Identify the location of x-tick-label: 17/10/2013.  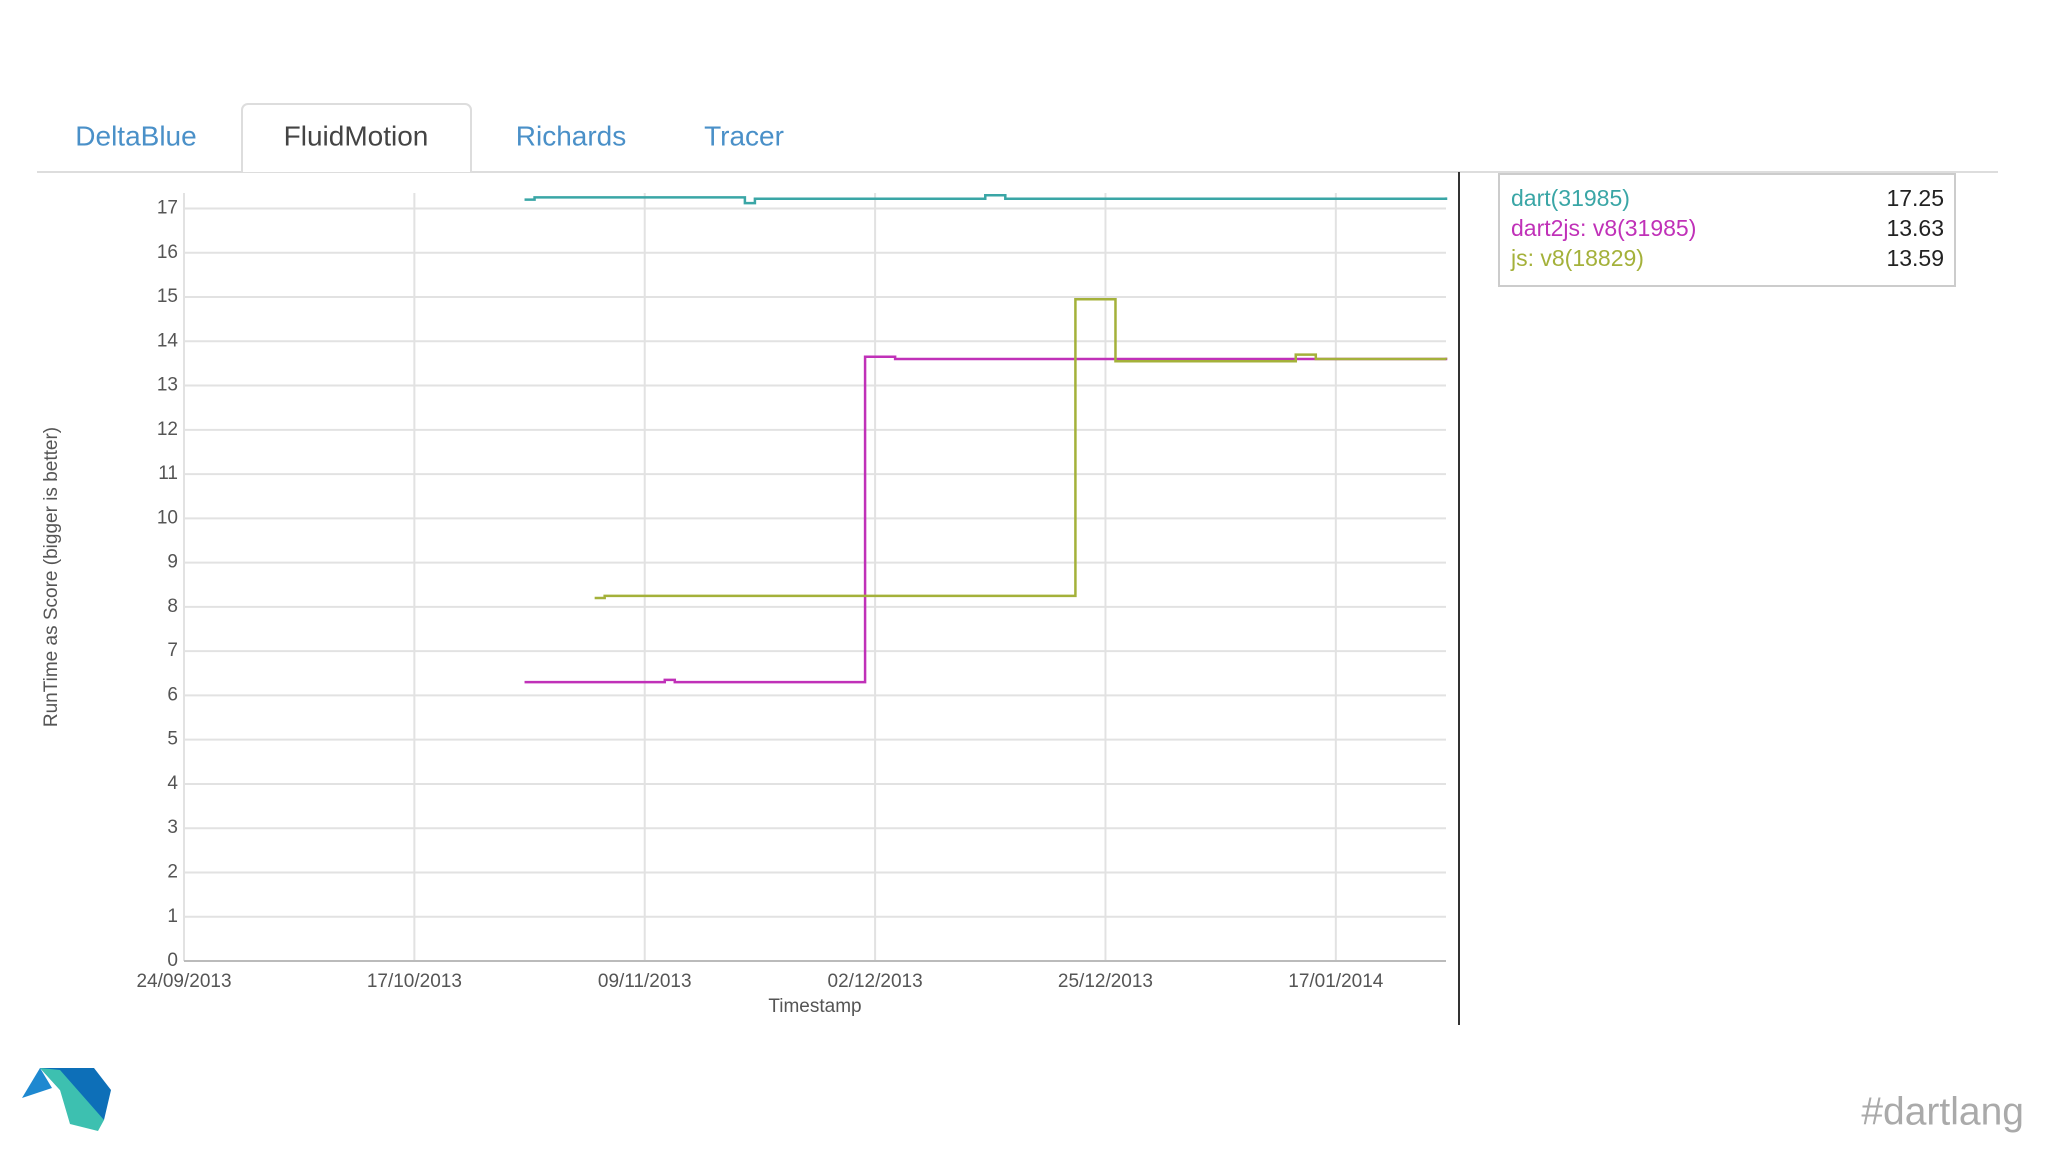
(414, 981).